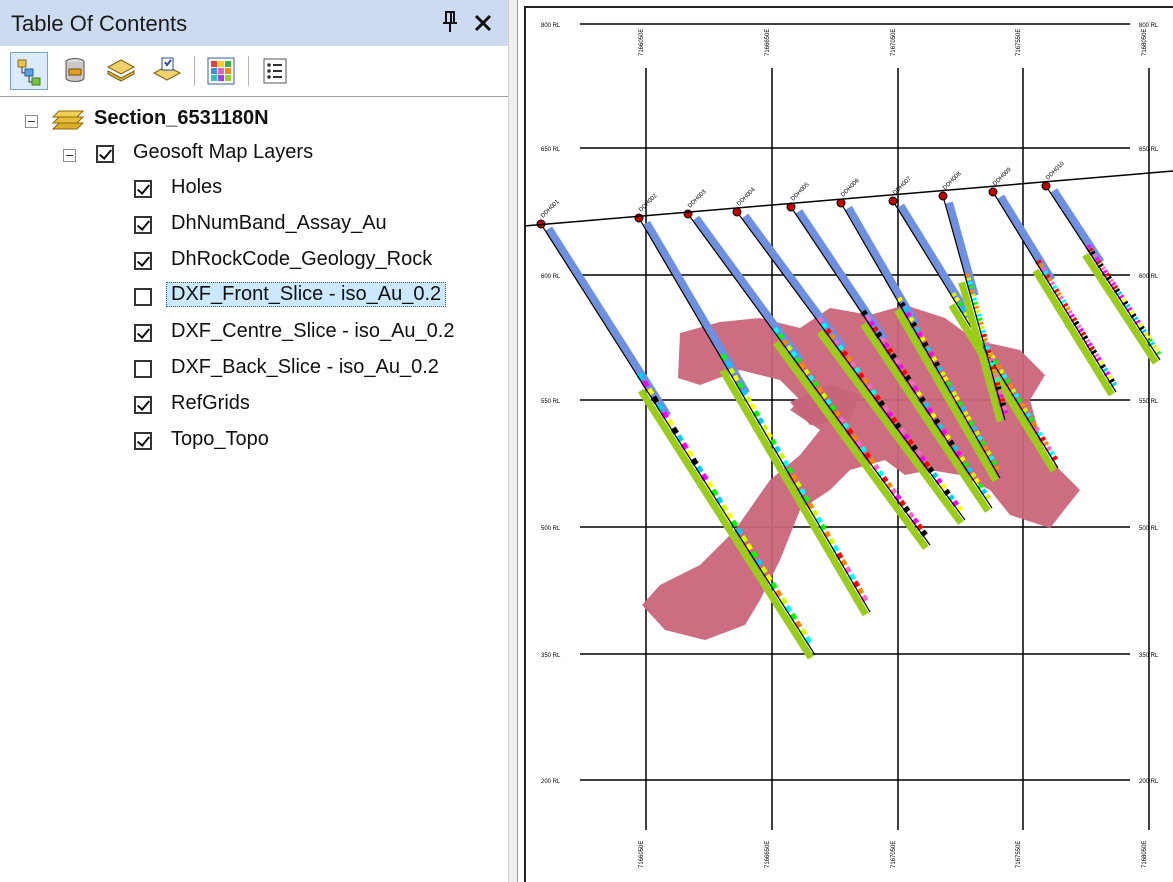 The height and width of the screenshot is (882, 1173). I want to click on panel-splitter, so click(513, 441).